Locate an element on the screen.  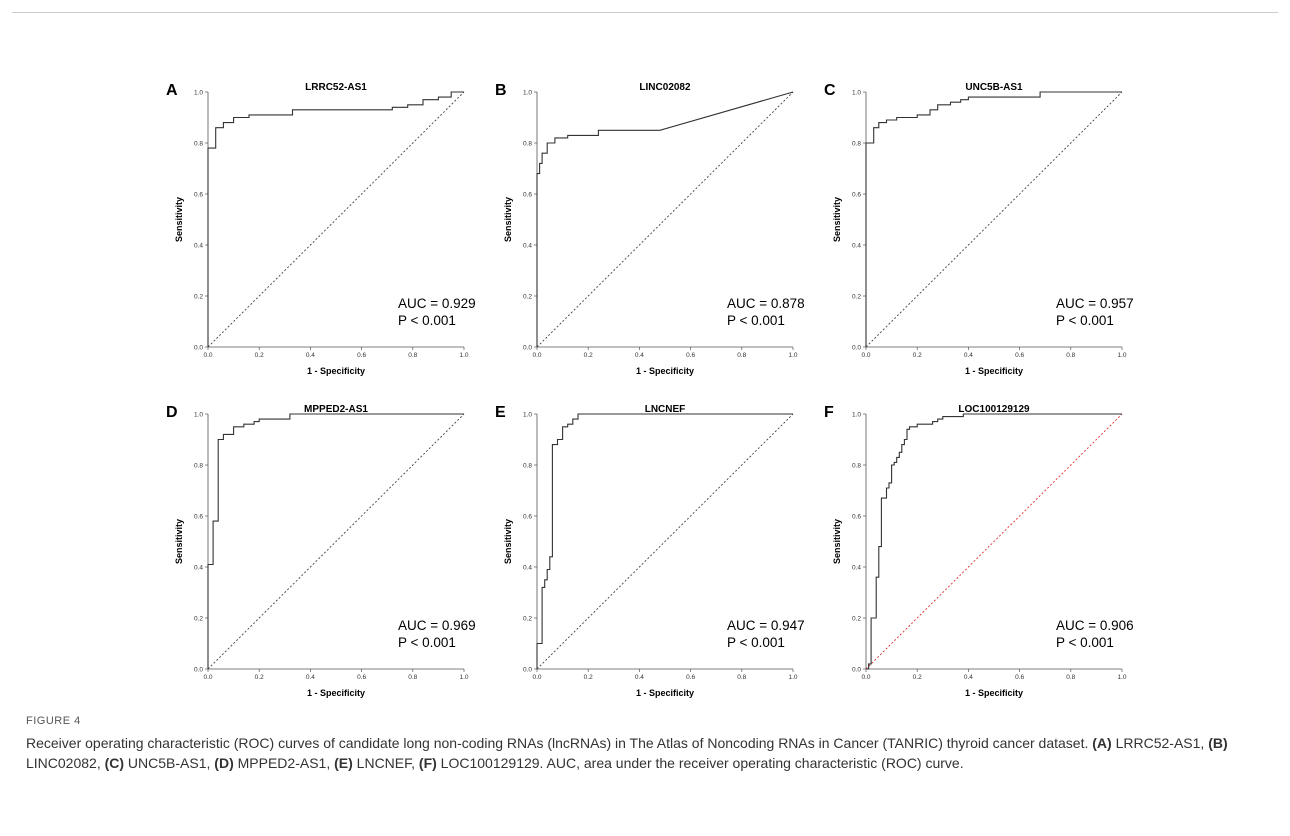
caption-text-part: UNC5B-AS1, is located at coordinates (169, 763).